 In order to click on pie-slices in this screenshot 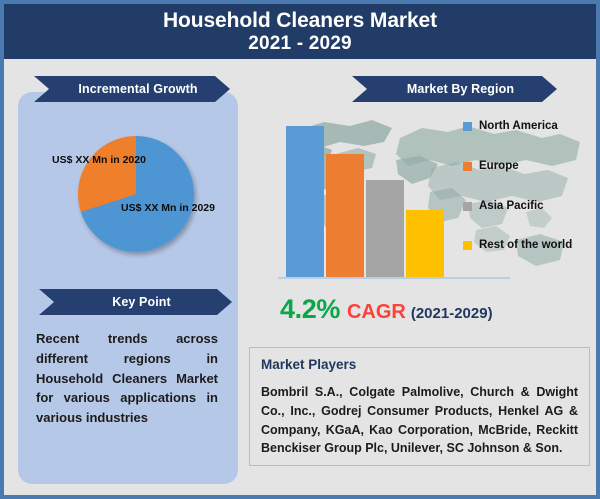, I will do `click(136, 194)`.